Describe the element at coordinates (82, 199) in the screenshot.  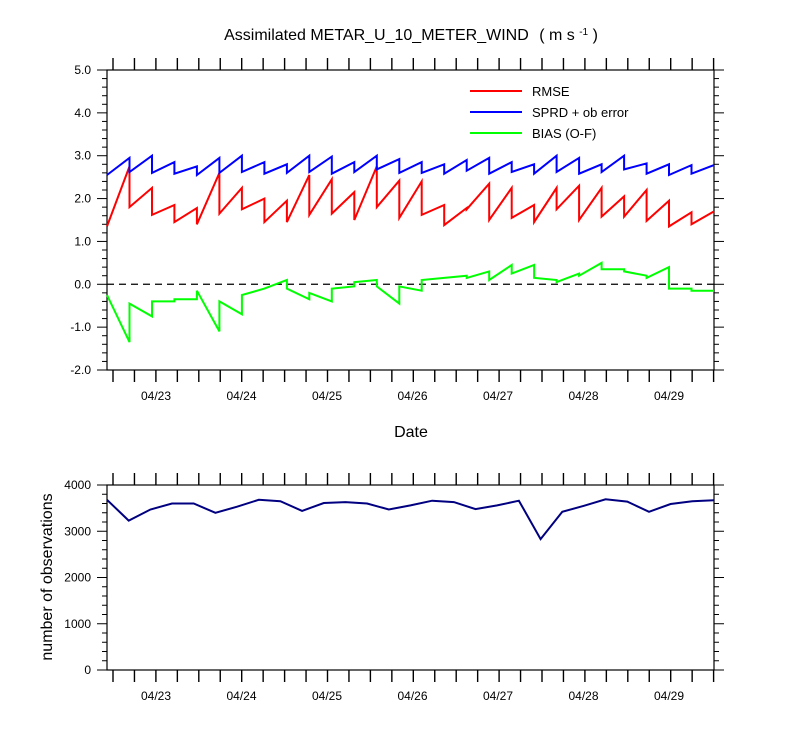
I see `y-tick-label: 2.0` at that location.